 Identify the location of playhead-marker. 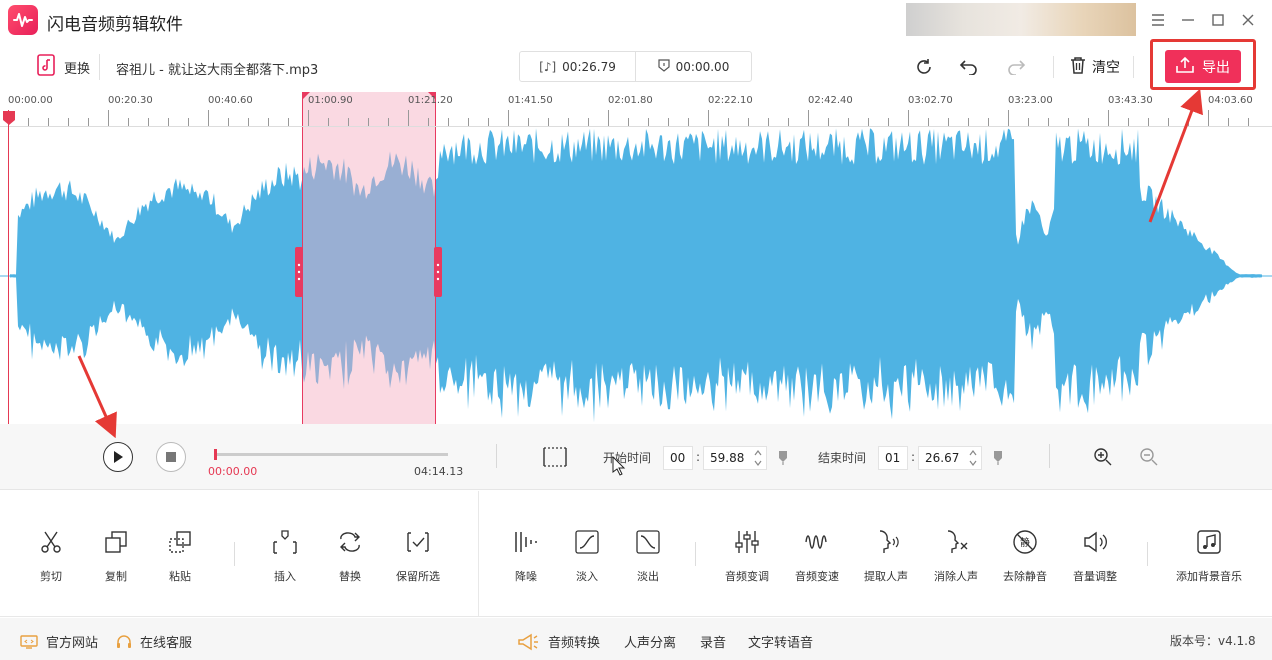
(9, 118).